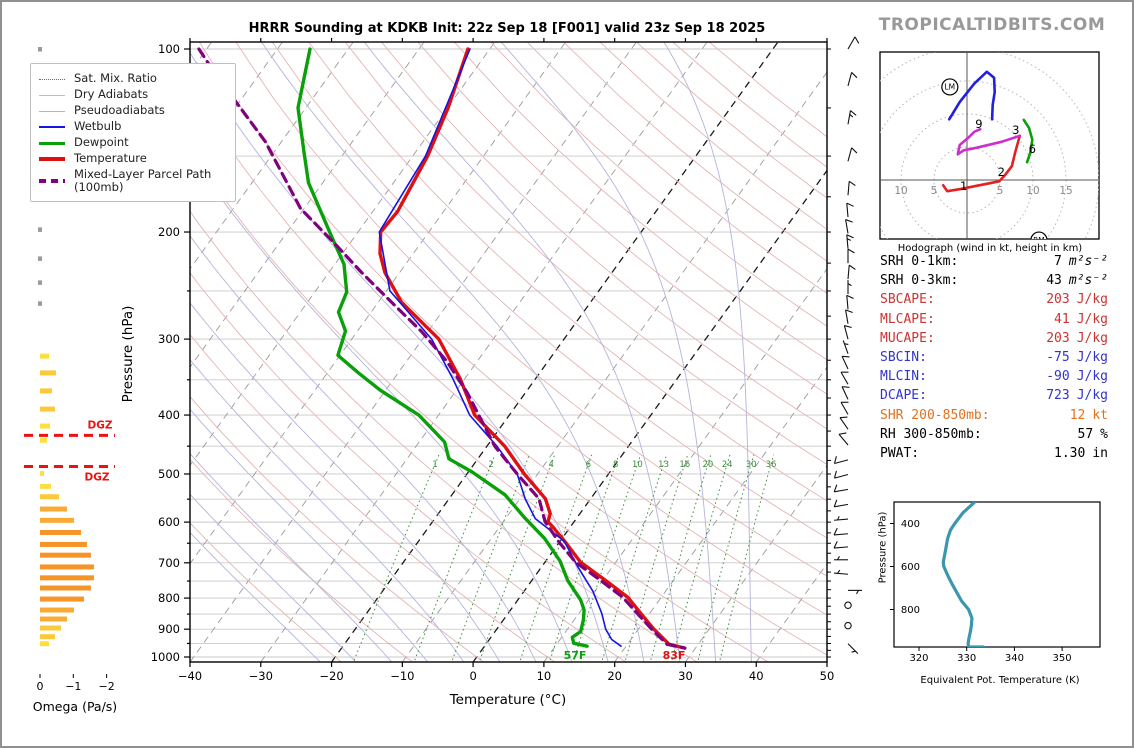 The image size is (1134, 748). Describe the element at coordinates (1088, 261) in the screenshot. I see `stat-unit: m²s⁻²` at that location.